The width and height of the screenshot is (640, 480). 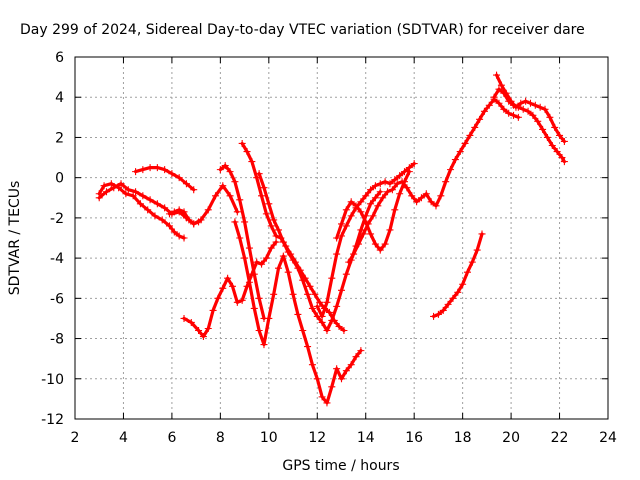 What do you see at coordinates (15, 238) in the screenshot?
I see `y-axis-title: SDTVAR / TECUs` at bounding box center [15, 238].